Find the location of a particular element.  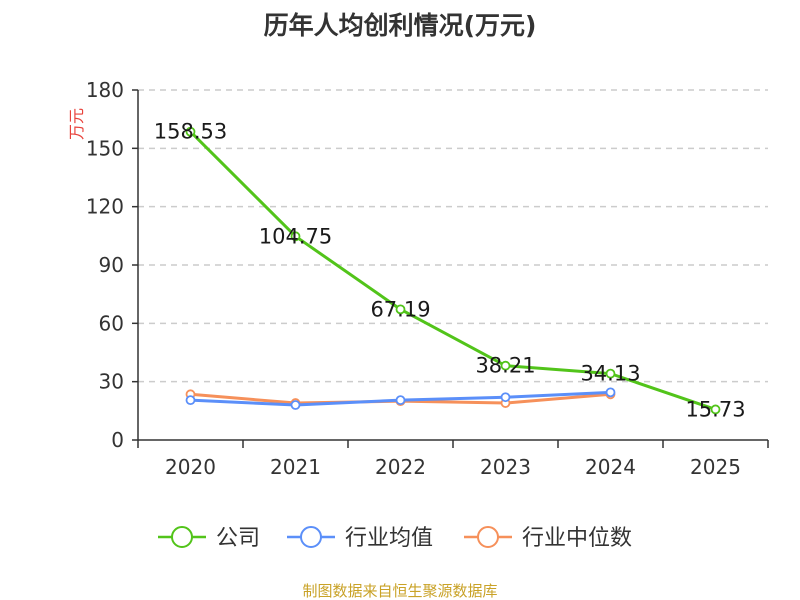

x-tick-label: 2021 is located at coordinates (295, 467).